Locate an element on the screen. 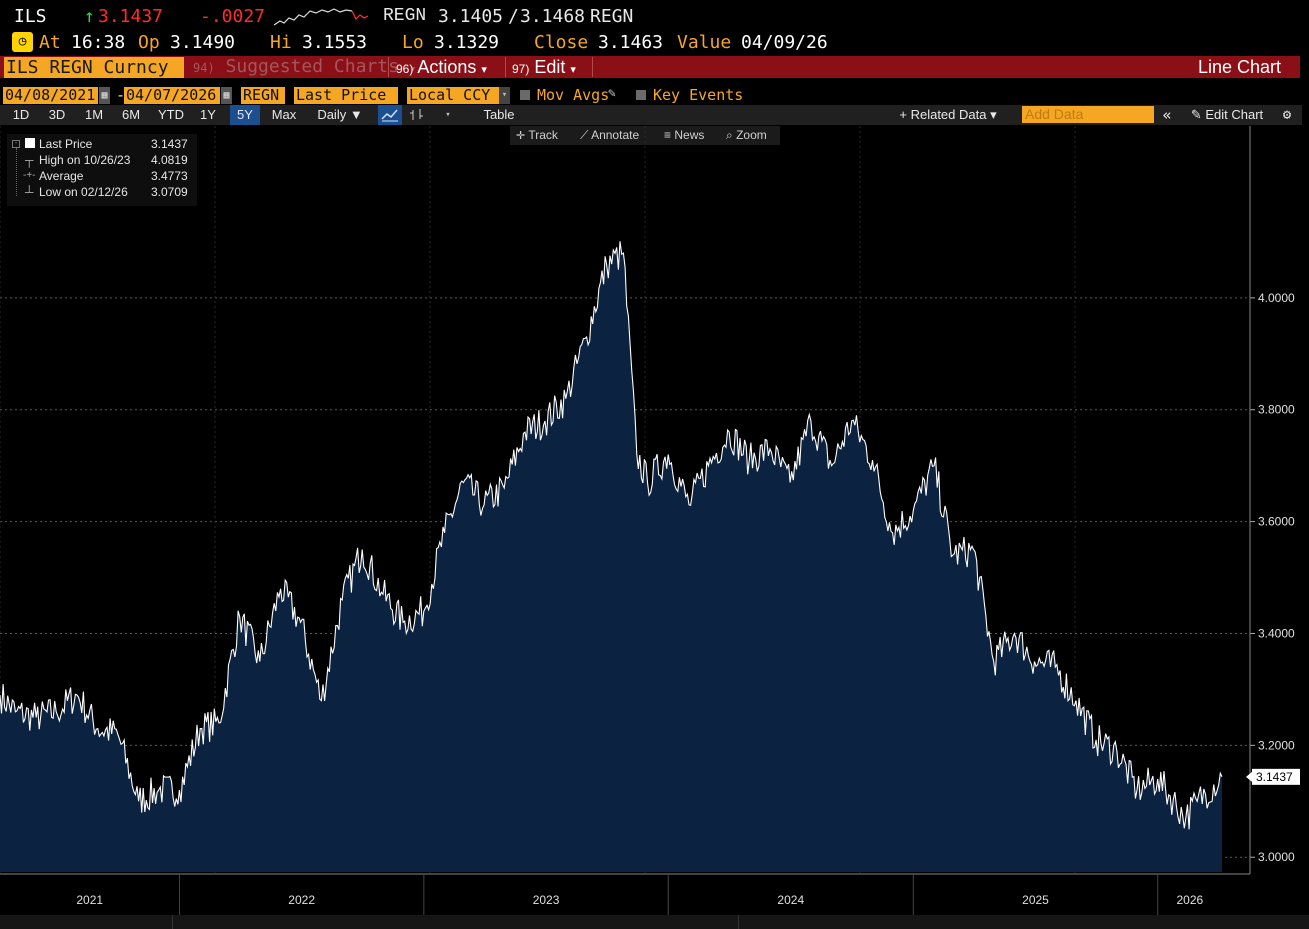 This screenshot has width=1309, height=929. x-tick-label: 2021 is located at coordinates (89, 900).